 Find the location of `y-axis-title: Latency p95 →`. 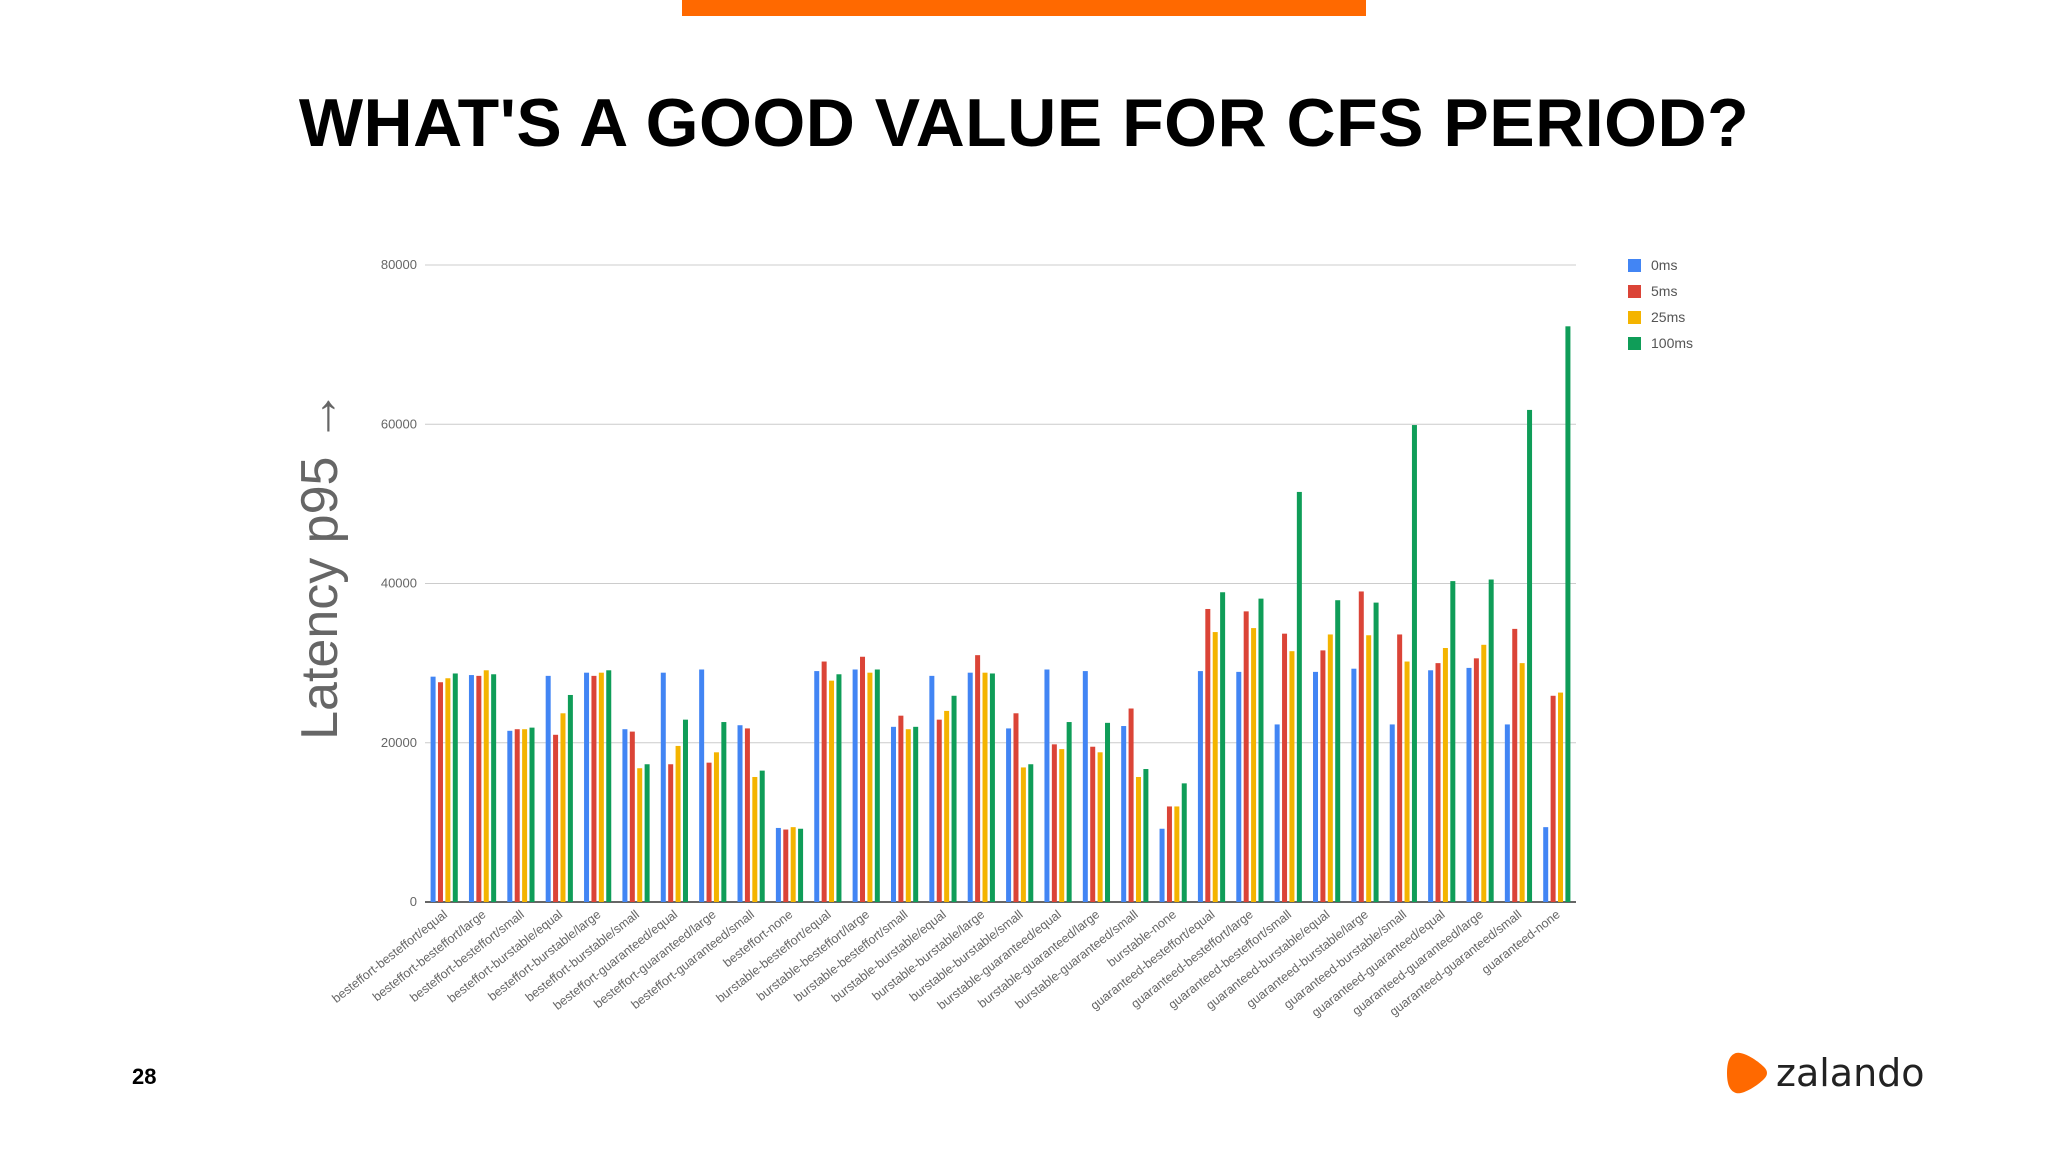

y-axis-title: Latency p95 → is located at coordinates (320, 565).